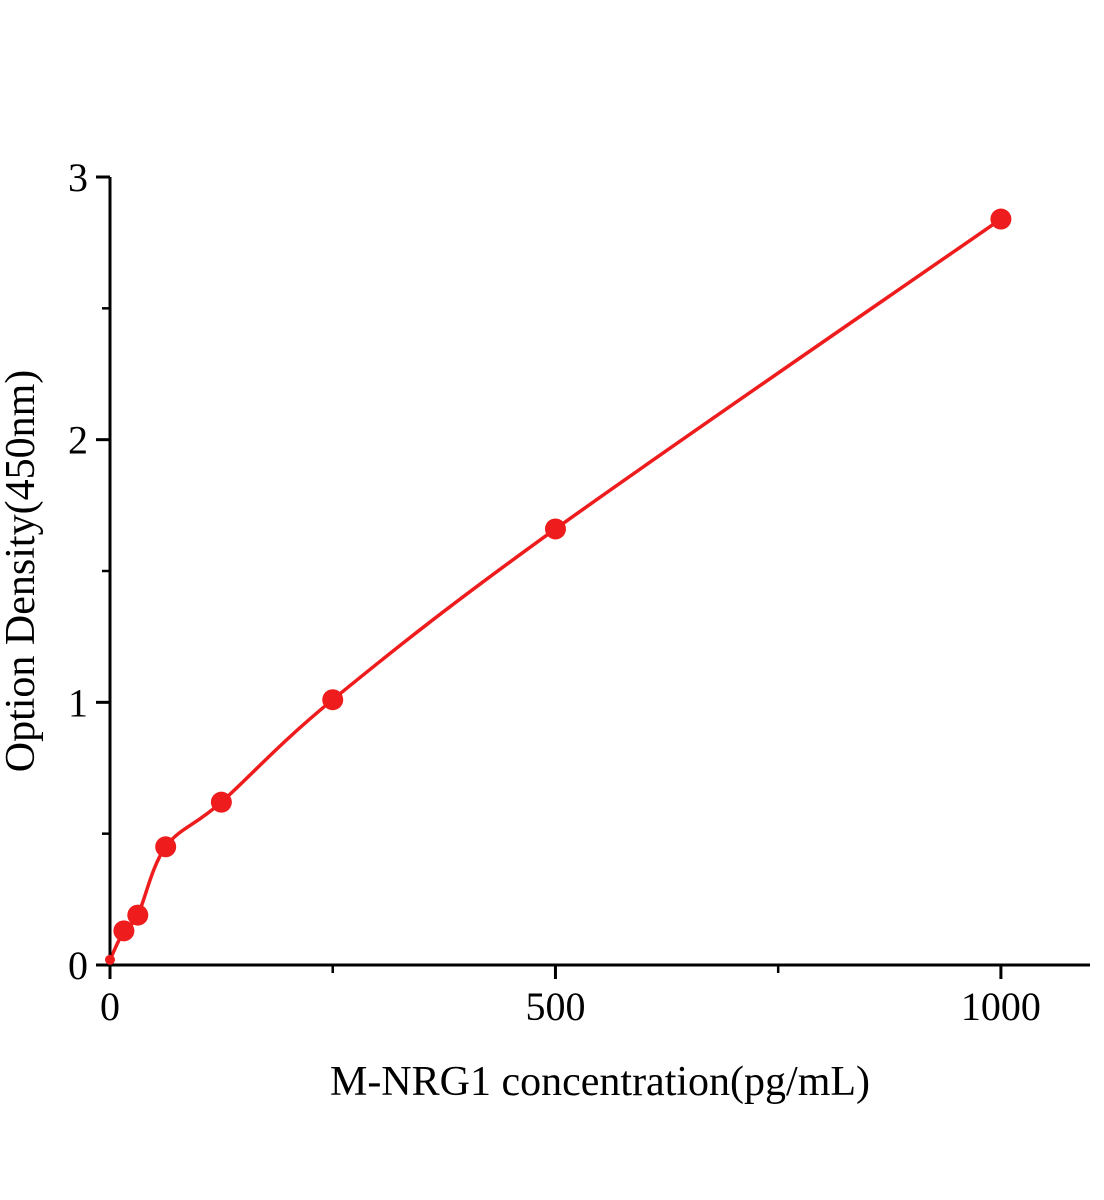  What do you see at coordinates (22, 571) in the screenshot?
I see `y-axis-title: Option Density(450nm)` at bounding box center [22, 571].